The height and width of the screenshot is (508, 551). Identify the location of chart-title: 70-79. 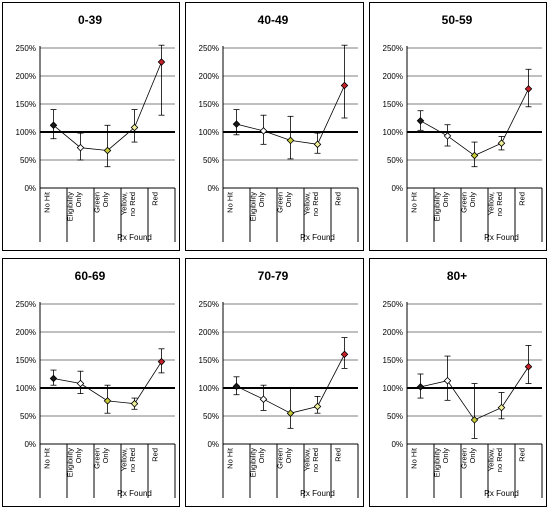
(273, 276).